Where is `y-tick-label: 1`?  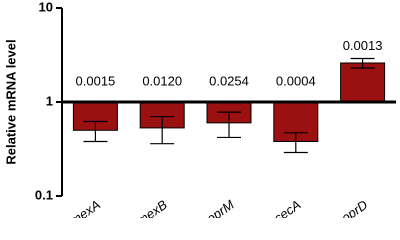 y-tick-label: 1 is located at coordinates (49, 100).